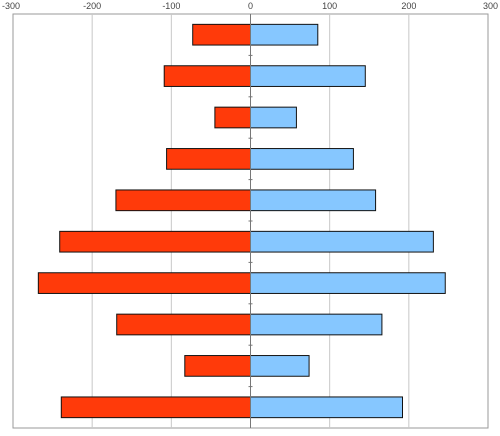 This screenshot has height=436, width=500. Describe the element at coordinates (11, 6) in the screenshot. I see `x-tick-label: -300` at that location.